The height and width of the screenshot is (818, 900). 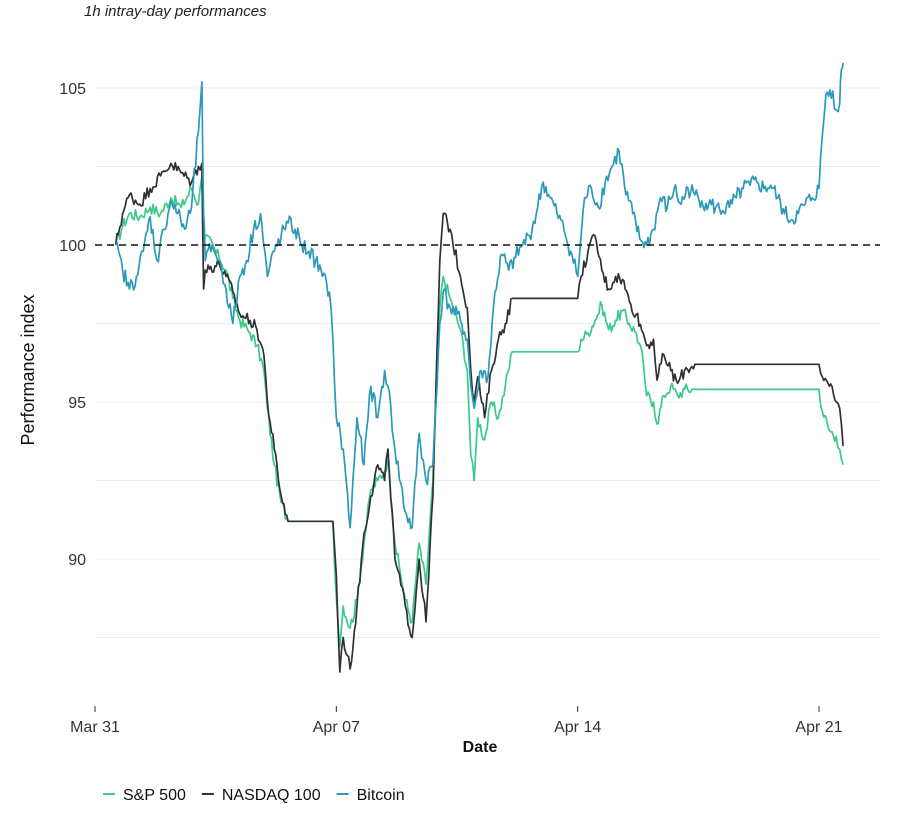 I want to click on y-tick-label: 105, so click(x=72, y=89).